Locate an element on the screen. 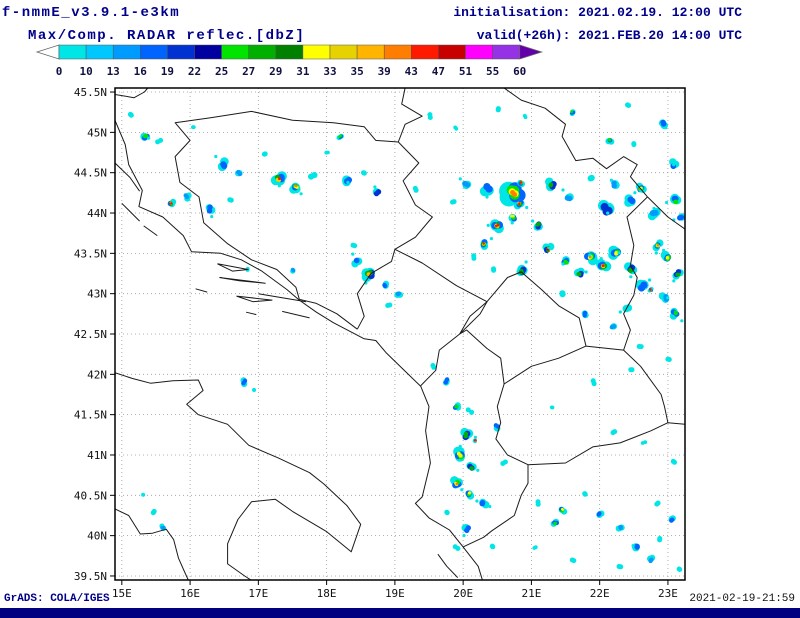  plot-timestamp: 2021-02-19-21:59 is located at coordinates (742, 599).